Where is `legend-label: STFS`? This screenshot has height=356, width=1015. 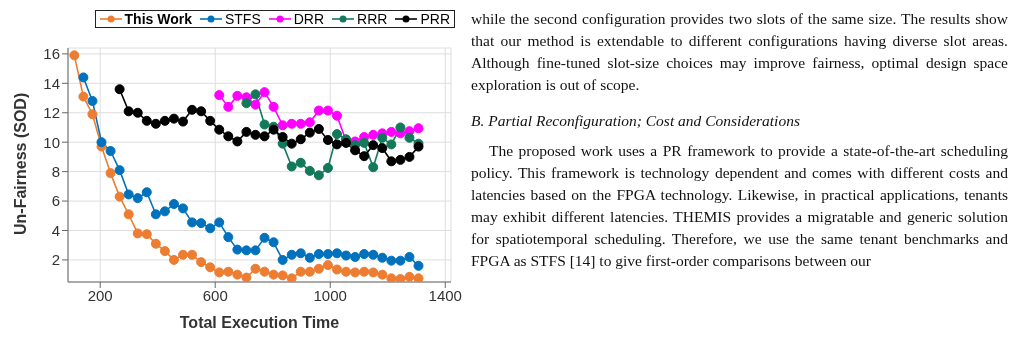 legend-label: STFS is located at coordinates (242, 19).